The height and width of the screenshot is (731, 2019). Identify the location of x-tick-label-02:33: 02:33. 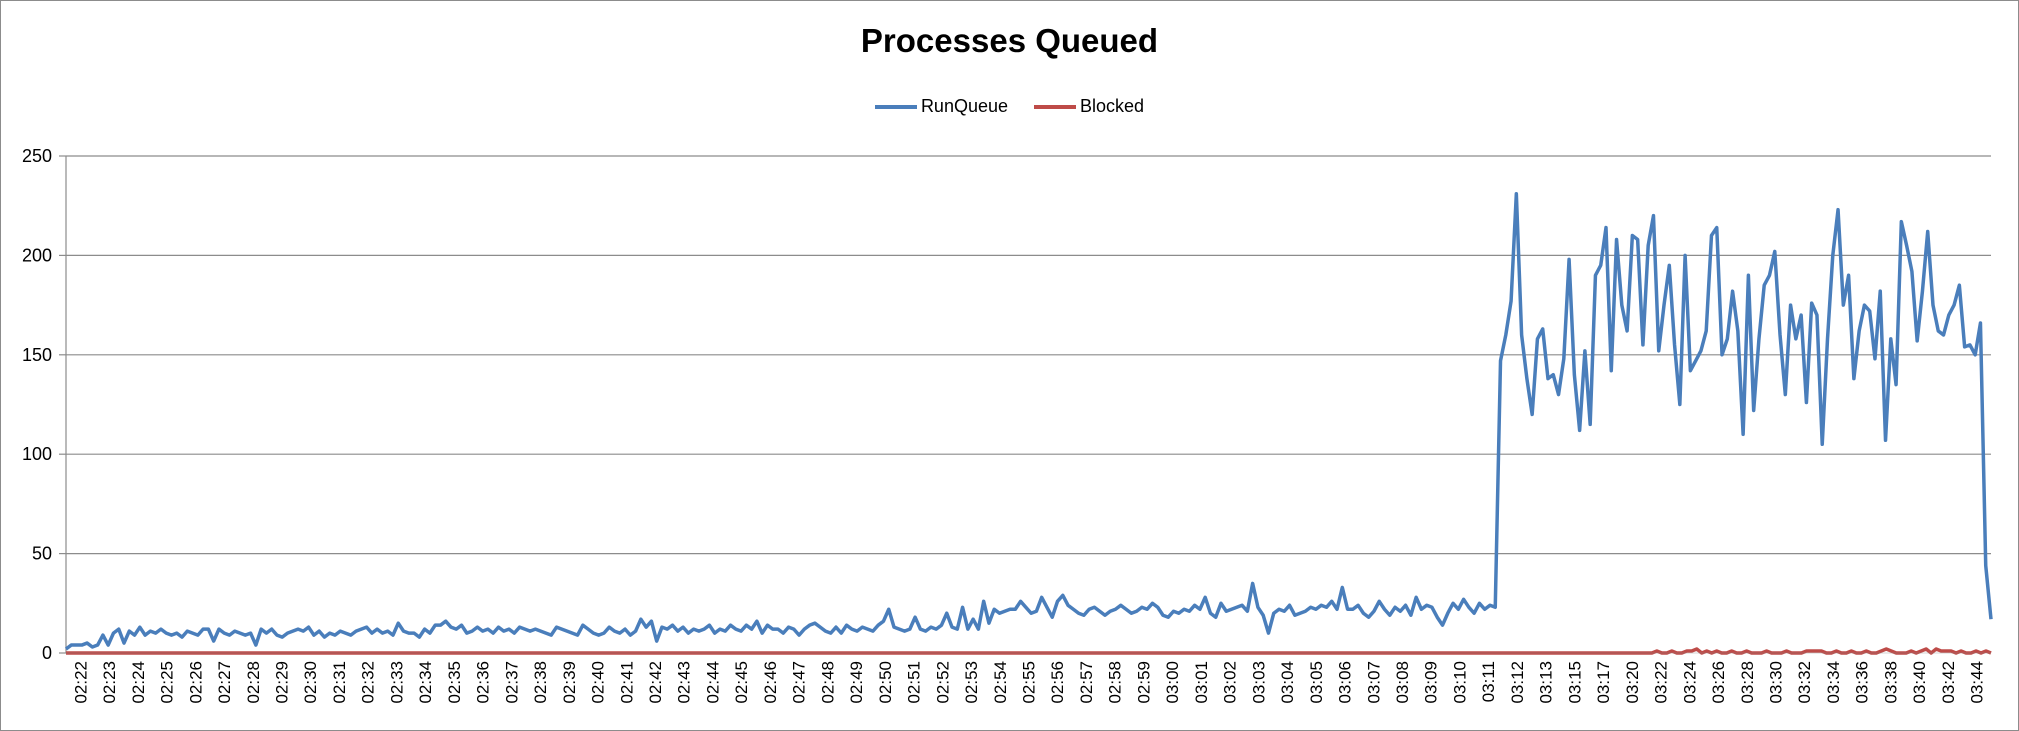
(396, 682).